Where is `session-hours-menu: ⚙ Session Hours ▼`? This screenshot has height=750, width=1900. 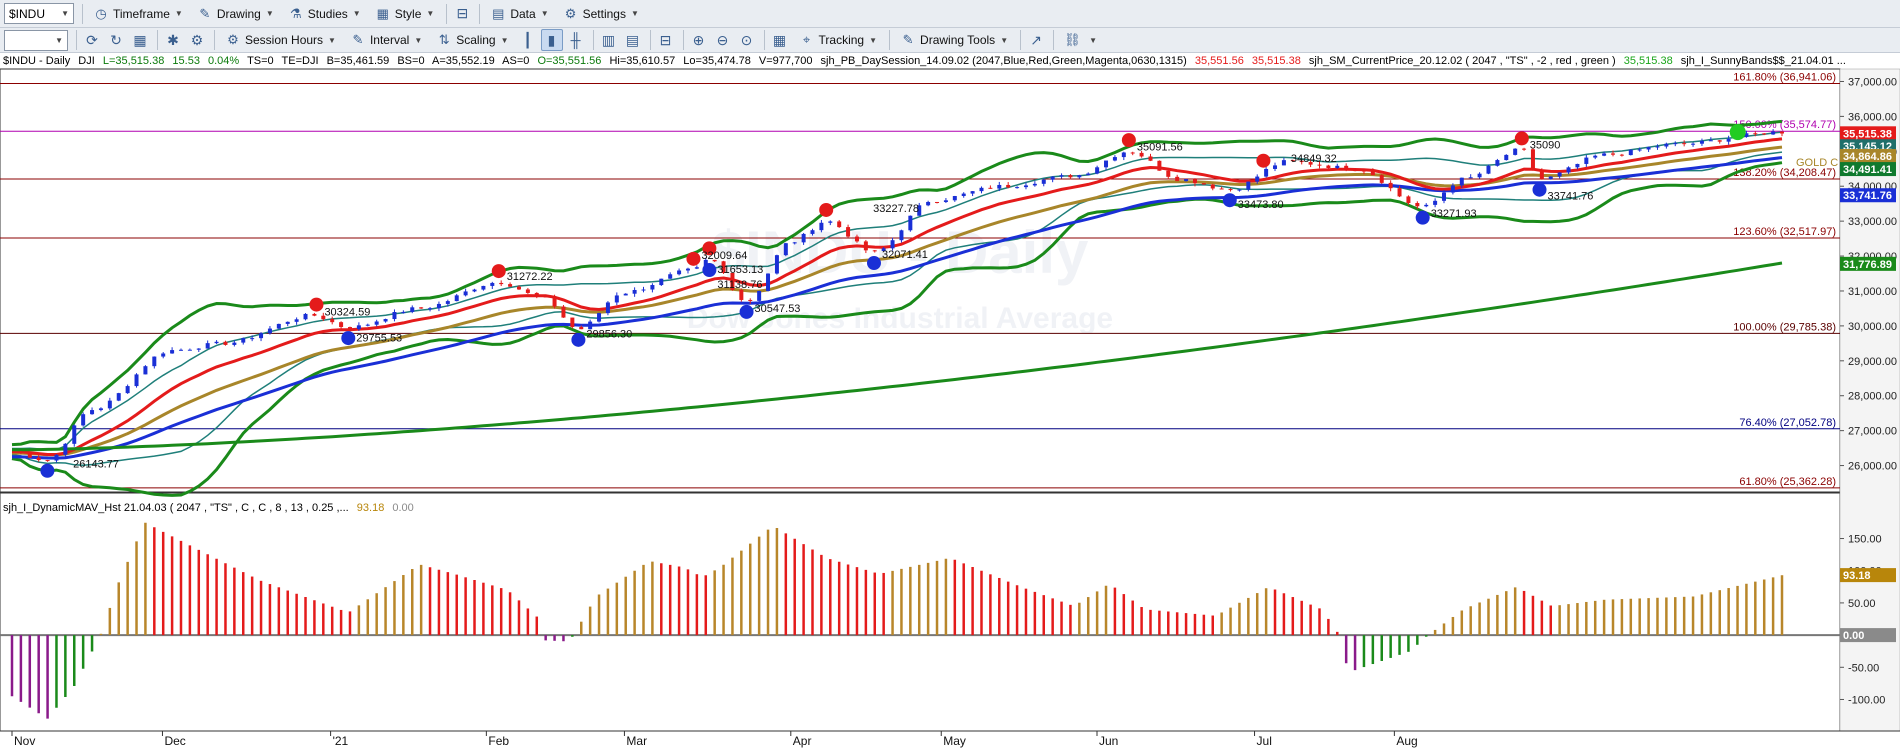 session-hours-menu: ⚙ Session Hours ▼ is located at coordinates (280, 40).